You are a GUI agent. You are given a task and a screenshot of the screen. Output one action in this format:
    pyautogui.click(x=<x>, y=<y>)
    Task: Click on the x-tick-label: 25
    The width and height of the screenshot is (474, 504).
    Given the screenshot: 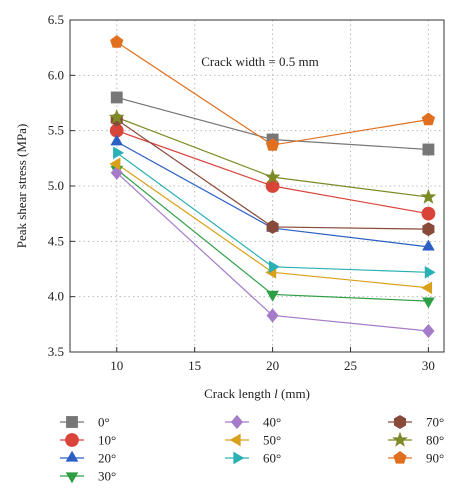 What is the action you would take?
    pyautogui.click(x=350, y=365)
    